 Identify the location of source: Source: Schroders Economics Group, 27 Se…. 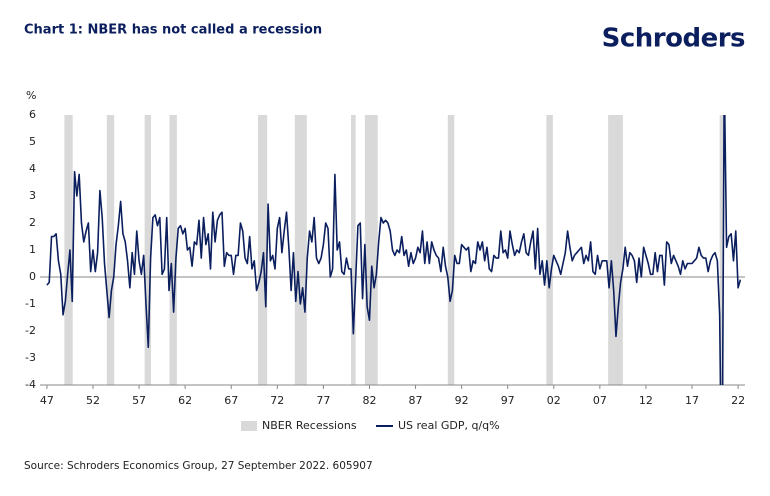
(198, 466).